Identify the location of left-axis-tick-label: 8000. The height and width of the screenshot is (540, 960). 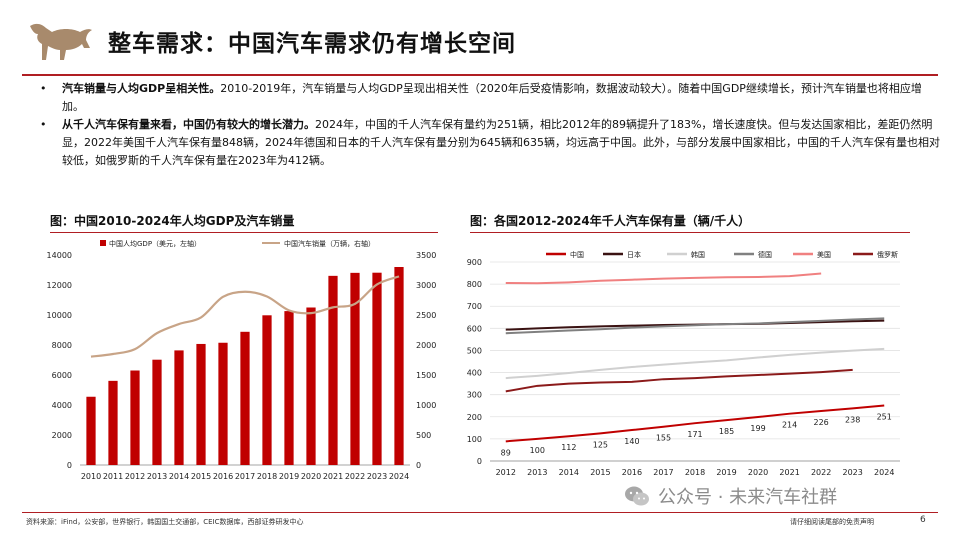
(62, 345).